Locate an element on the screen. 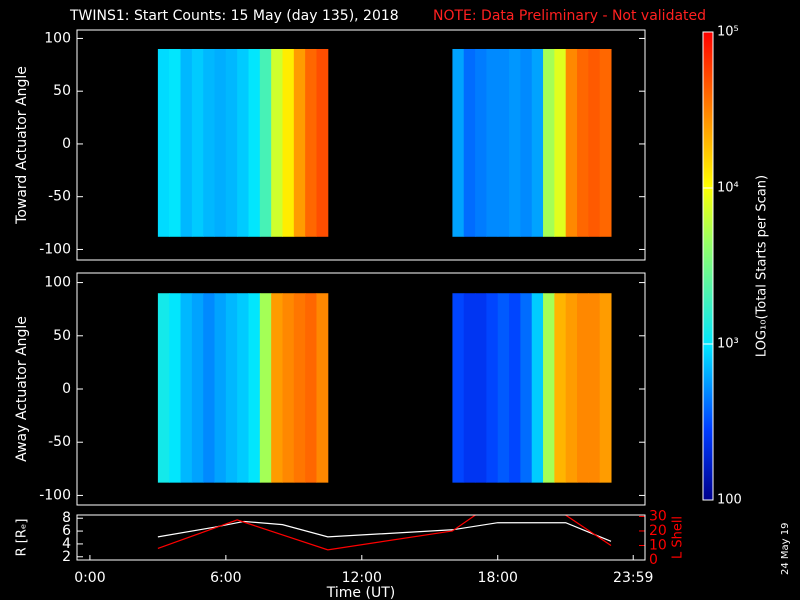  x-tick-label: 0:00 is located at coordinates (89, 578).